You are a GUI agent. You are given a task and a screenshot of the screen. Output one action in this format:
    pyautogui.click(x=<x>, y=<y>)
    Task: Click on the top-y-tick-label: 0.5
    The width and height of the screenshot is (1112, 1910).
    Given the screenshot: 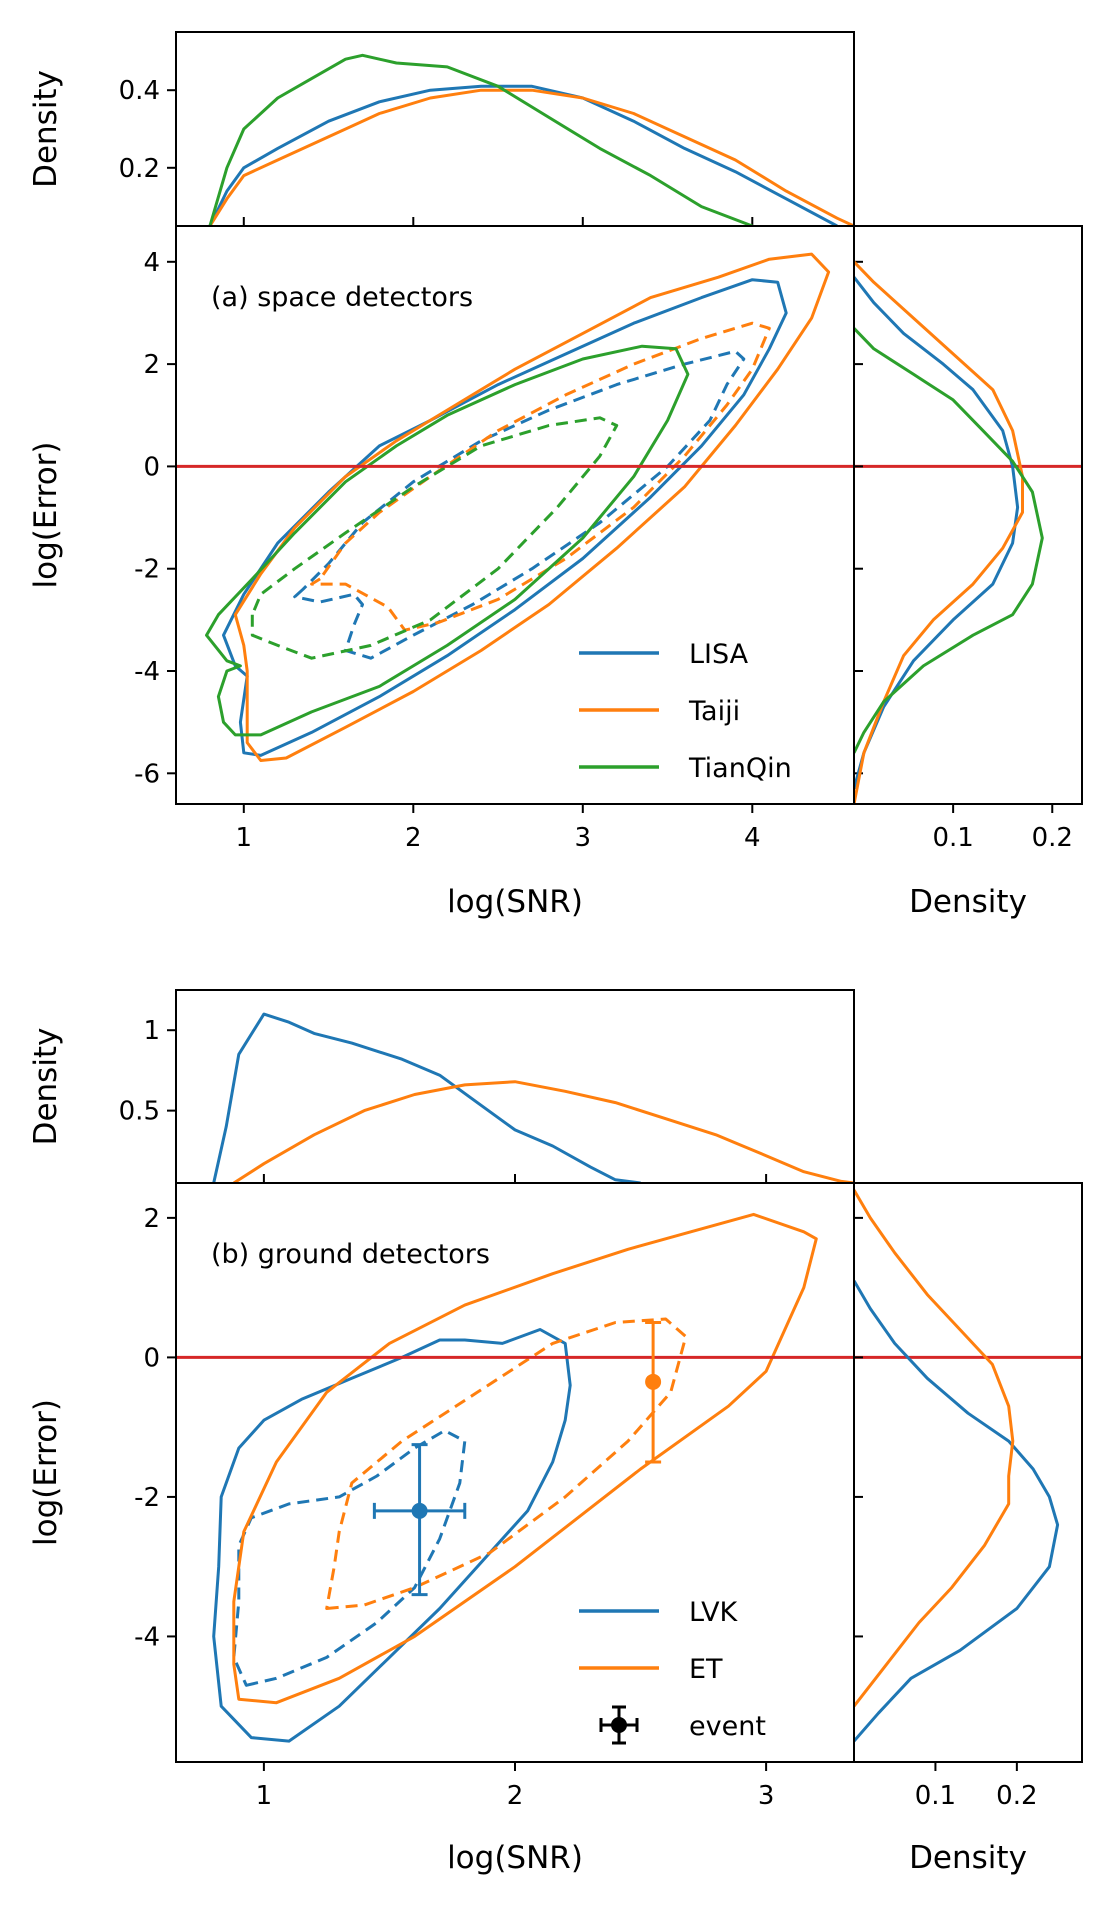 What is the action you would take?
    pyautogui.click(x=139, y=1112)
    